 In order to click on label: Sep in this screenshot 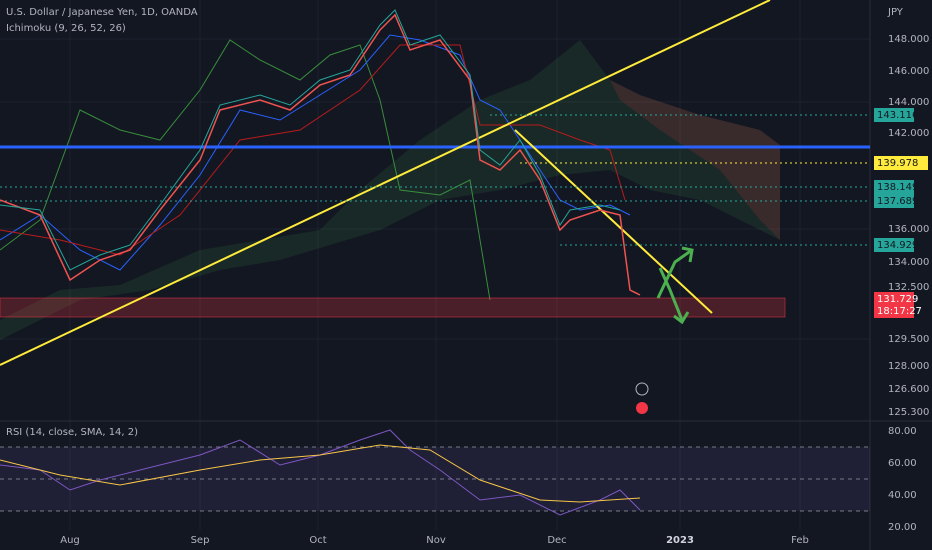, I will do `click(200, 540)`.